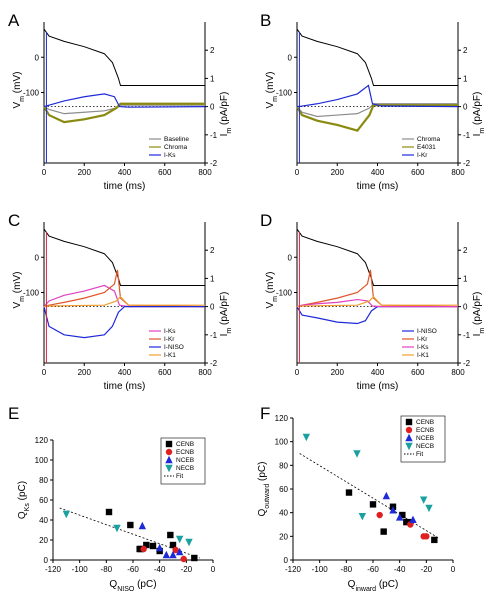 The image size is (494, 599). Describe the element at coordinates (132, 586) in the screenshot. I see `x-axis-label: QNISO (pC)` at that location.